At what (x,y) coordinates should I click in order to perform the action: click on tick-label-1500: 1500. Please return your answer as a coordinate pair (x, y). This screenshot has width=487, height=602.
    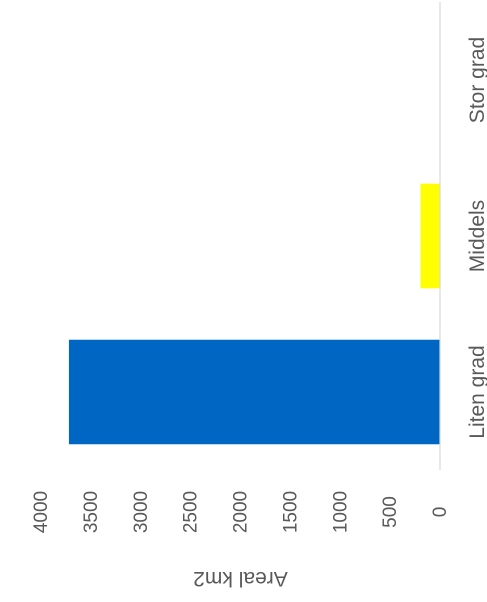
    Looking at the image, I should click on (290, 512).